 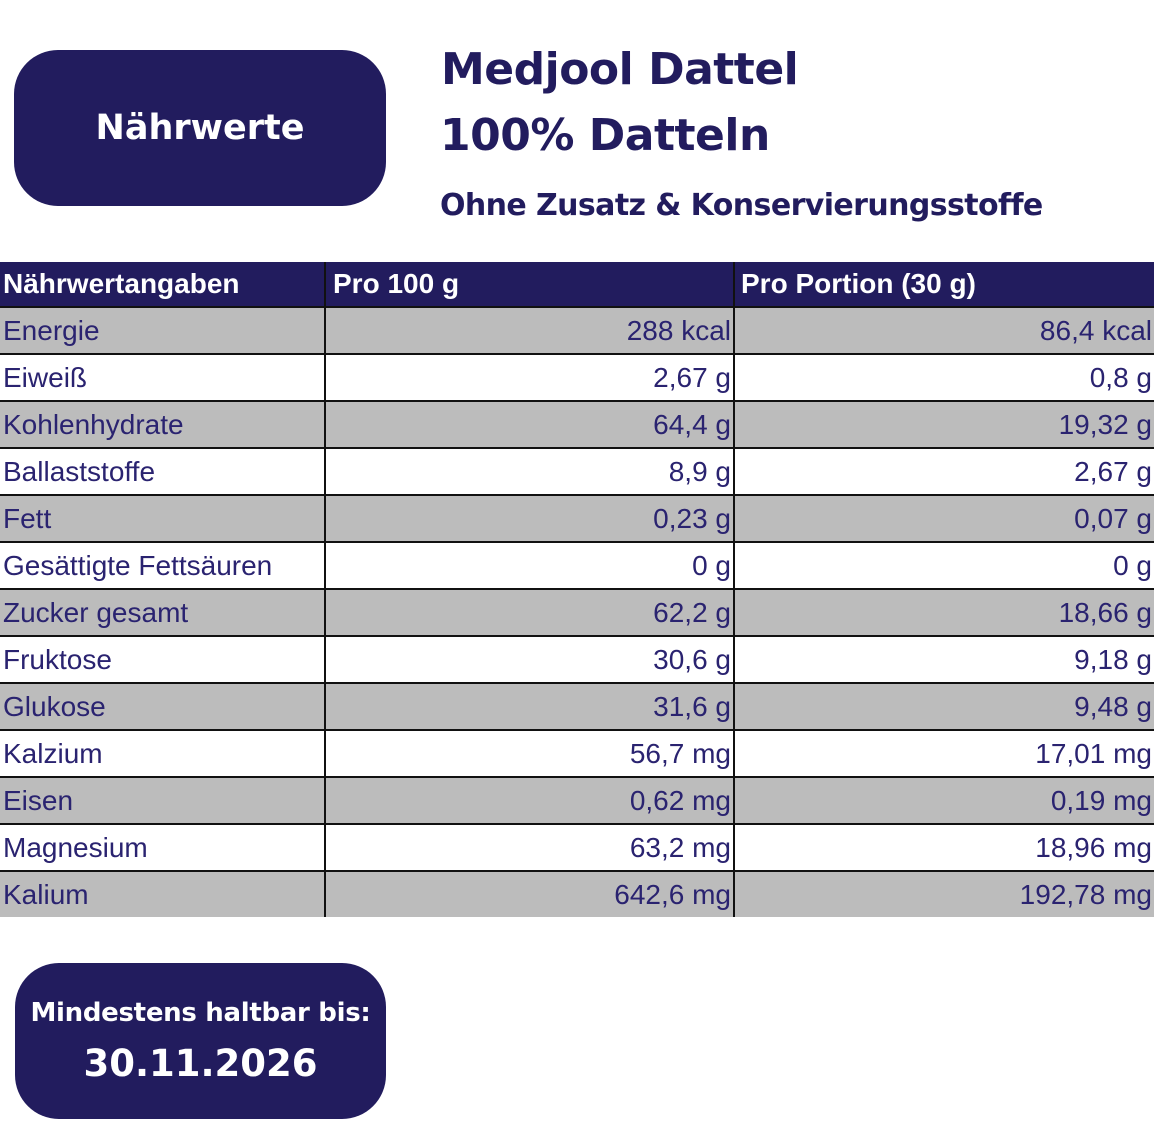 I want to click on per-portion-cell: 192,78 mg, so click(x=944, y=894).